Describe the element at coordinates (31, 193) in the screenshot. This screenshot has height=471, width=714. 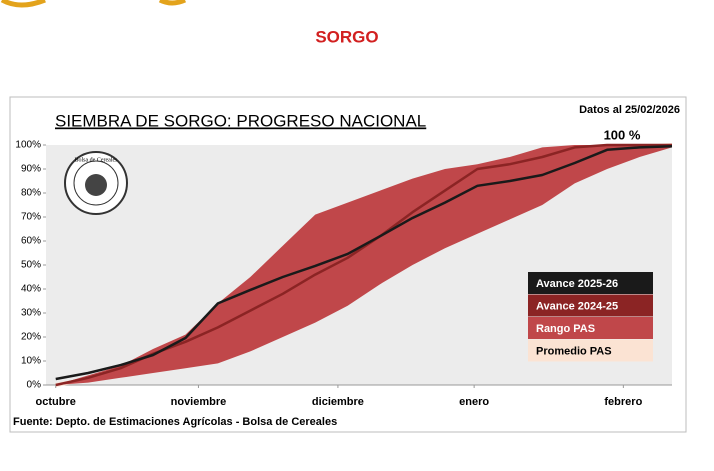
I see `y-tick-label: 80%` at that location.